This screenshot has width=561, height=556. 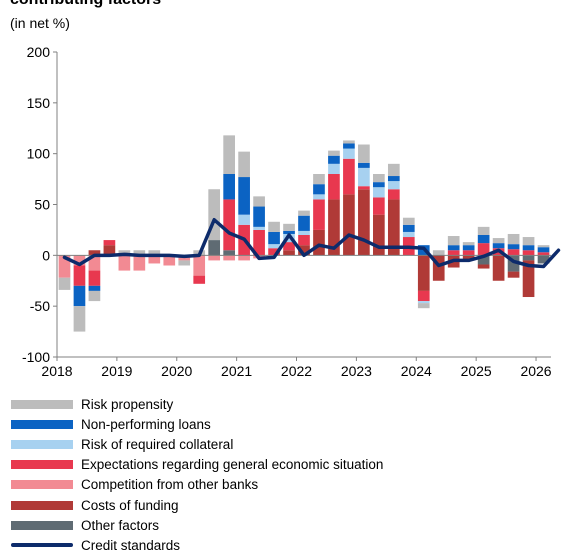 I want to click on legend-item: Costs of funding, so click(x=197, y=505).